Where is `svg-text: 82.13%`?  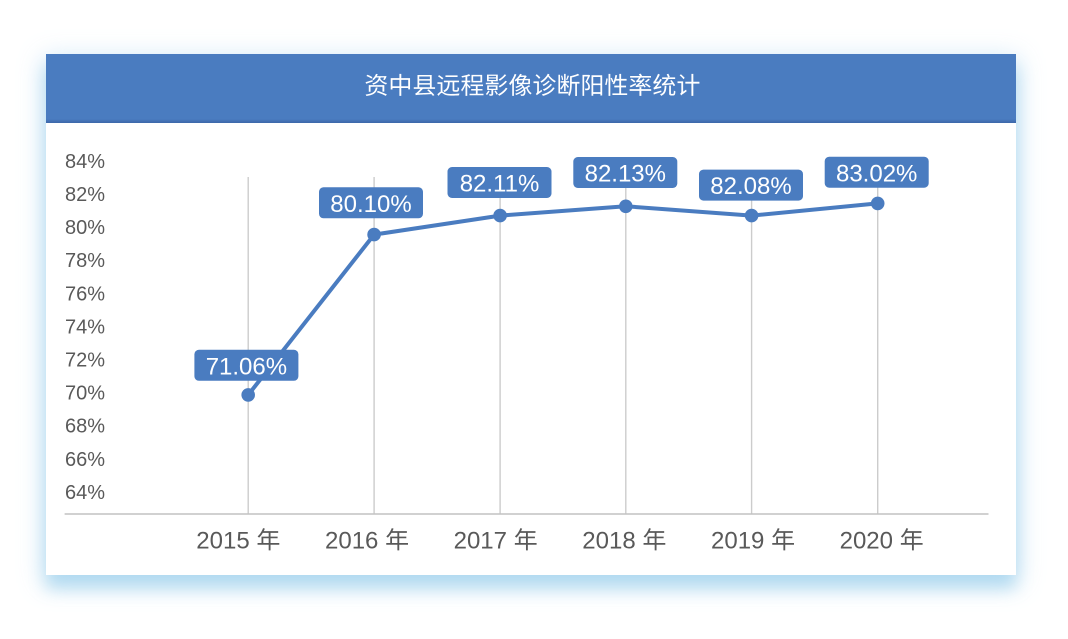
svg-text: 82.13% is located at coordinates (625, 174).